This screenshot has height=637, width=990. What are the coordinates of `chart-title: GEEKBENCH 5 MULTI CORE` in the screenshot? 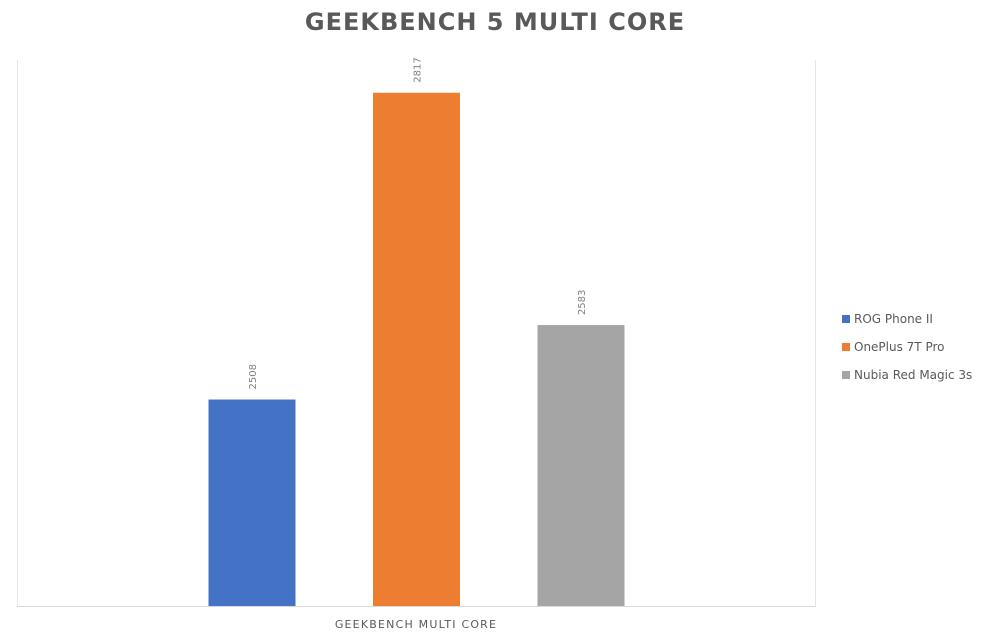 It's located at (495, 22).